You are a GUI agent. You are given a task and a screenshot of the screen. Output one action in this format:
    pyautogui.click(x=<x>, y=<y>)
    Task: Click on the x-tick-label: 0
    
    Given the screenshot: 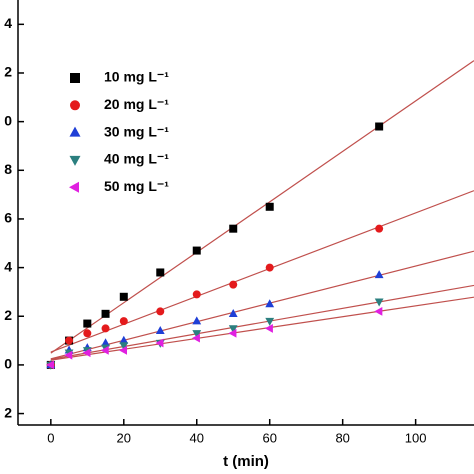 What is the action you would take?
    pyautogui.click(x=50, y=437)
    